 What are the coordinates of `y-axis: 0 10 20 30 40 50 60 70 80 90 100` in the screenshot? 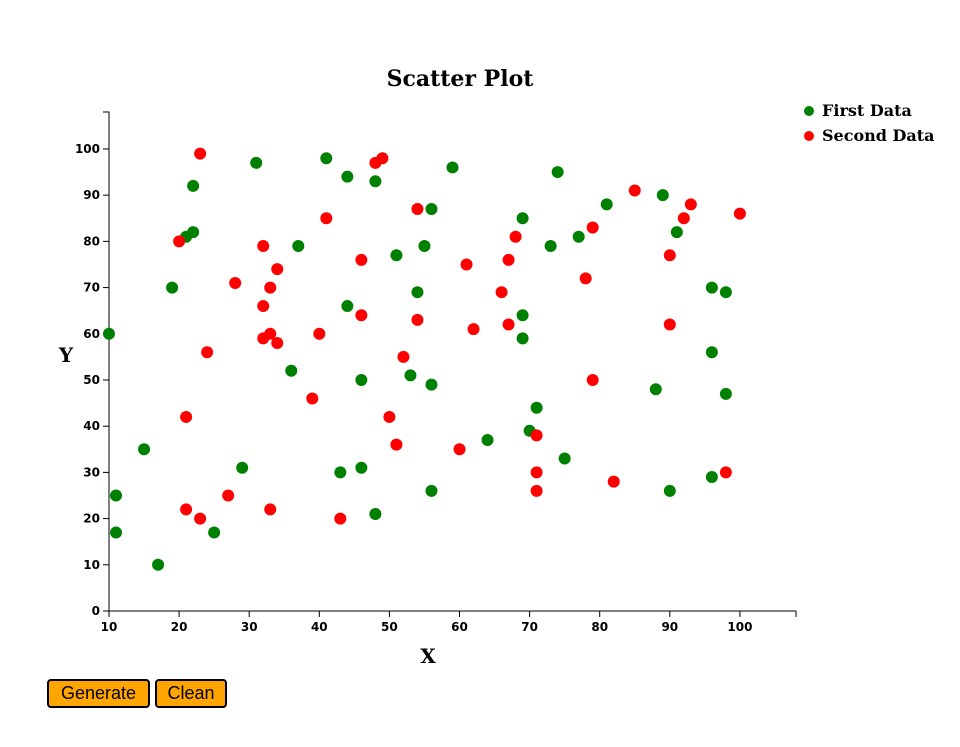 It's located at (92, 364).